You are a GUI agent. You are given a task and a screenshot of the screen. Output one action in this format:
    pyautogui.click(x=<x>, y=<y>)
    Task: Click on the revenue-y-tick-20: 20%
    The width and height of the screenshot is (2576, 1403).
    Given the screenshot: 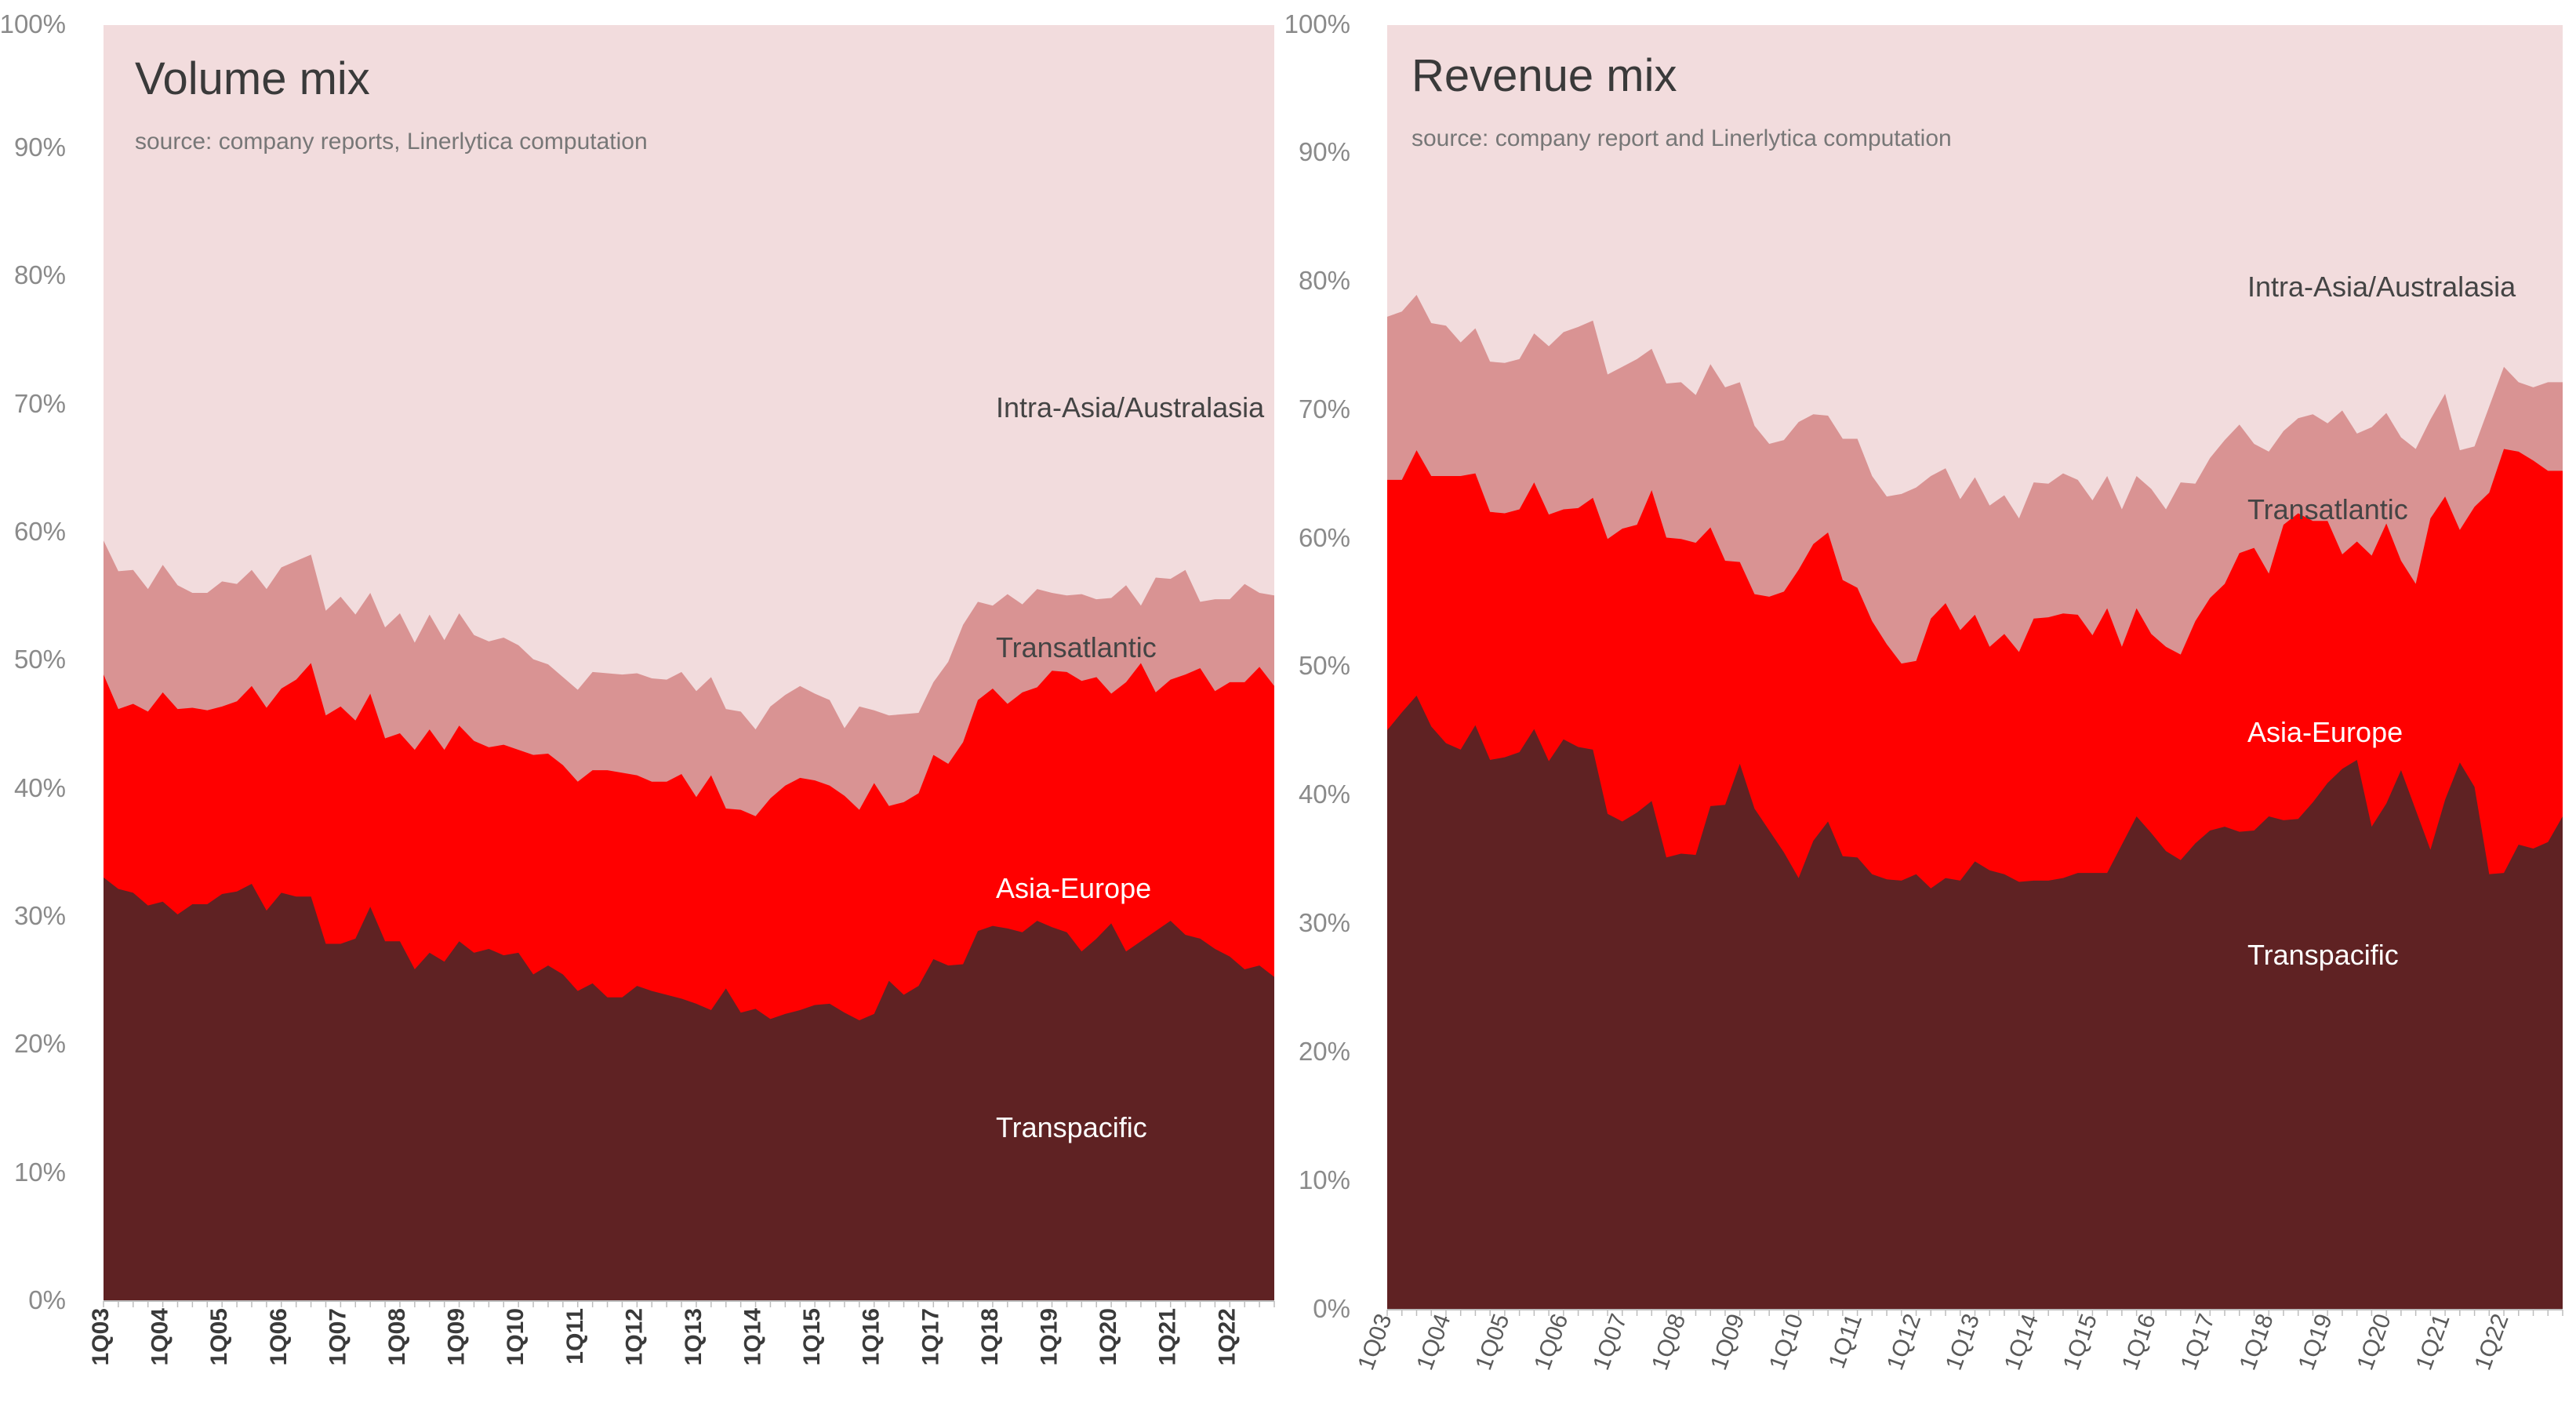 What is the action you would take?
    pyautogui.click(x=1324, y=1051)
    